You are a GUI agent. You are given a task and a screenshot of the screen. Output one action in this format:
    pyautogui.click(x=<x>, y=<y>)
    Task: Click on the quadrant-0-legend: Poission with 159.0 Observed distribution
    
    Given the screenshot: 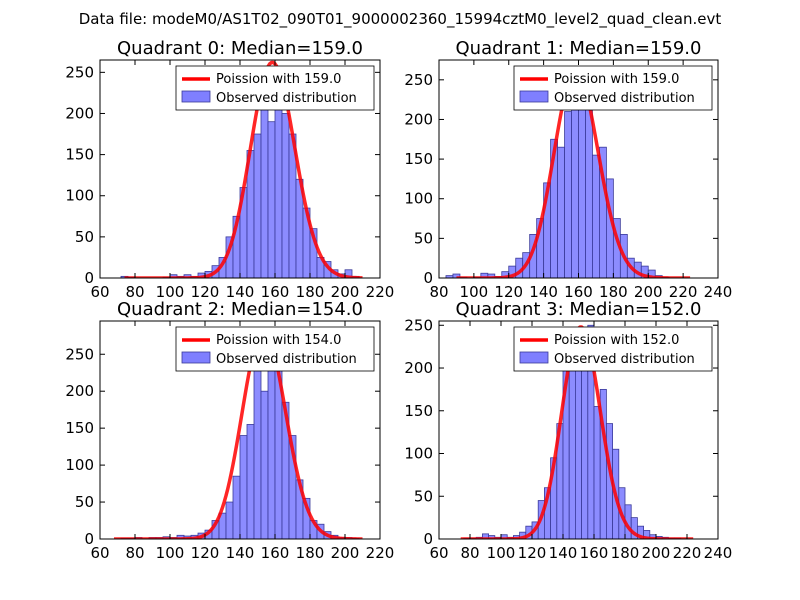 What is the action you would take?
    pyautogui.click(x=275, y=88)
    